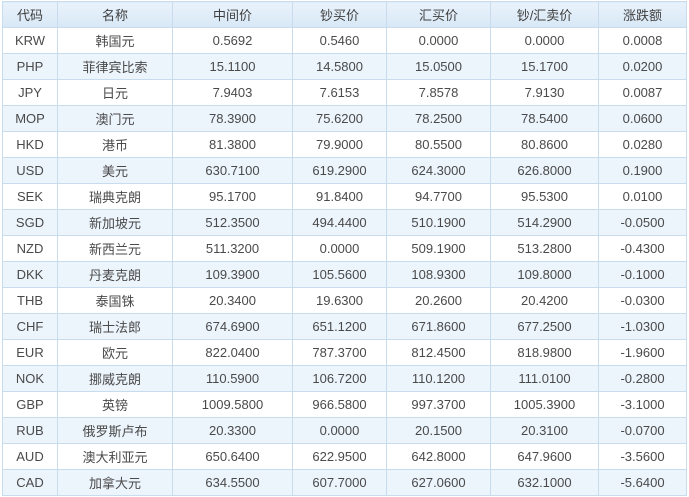  What do you see at coordinates (339, 482) in the screenshot?
I see `cell-cash_buy: 607.7000` at bounding box center [339, 482].